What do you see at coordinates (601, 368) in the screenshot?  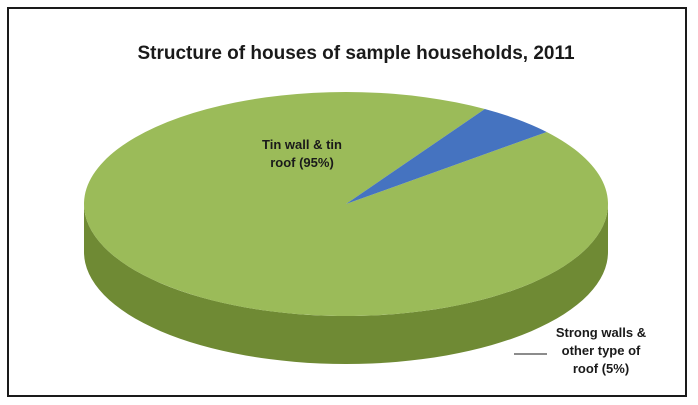 I see `slice-label-line: roof (5%)` at bounding box center [601, 368].